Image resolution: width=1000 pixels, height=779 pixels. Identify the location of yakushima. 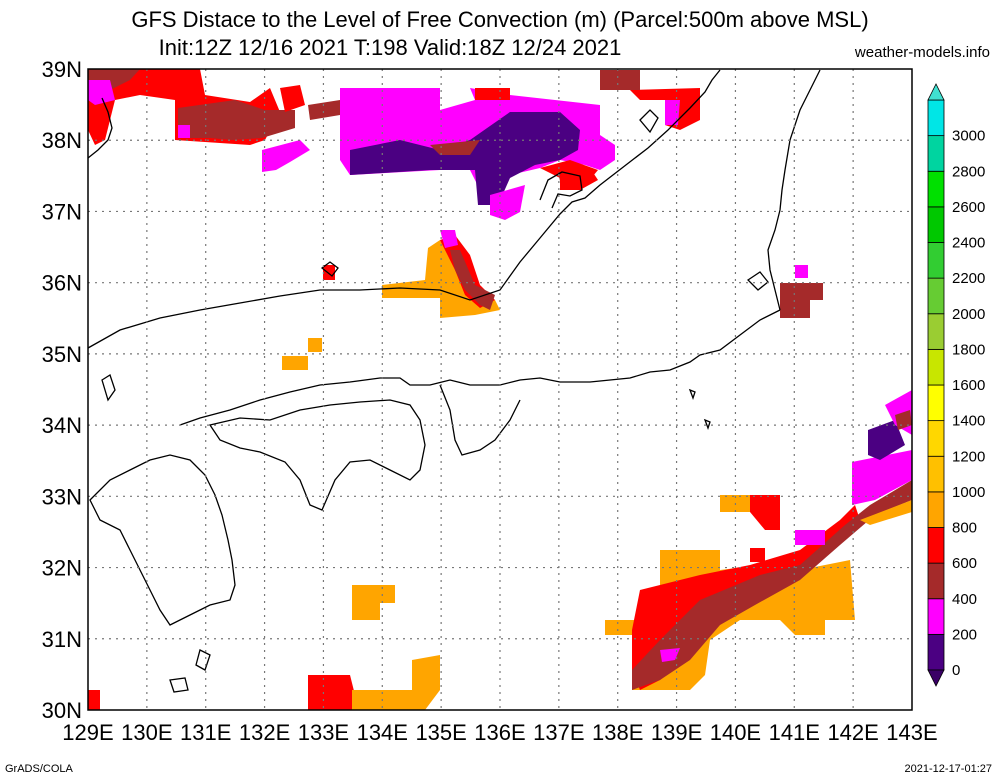
(179, 685).